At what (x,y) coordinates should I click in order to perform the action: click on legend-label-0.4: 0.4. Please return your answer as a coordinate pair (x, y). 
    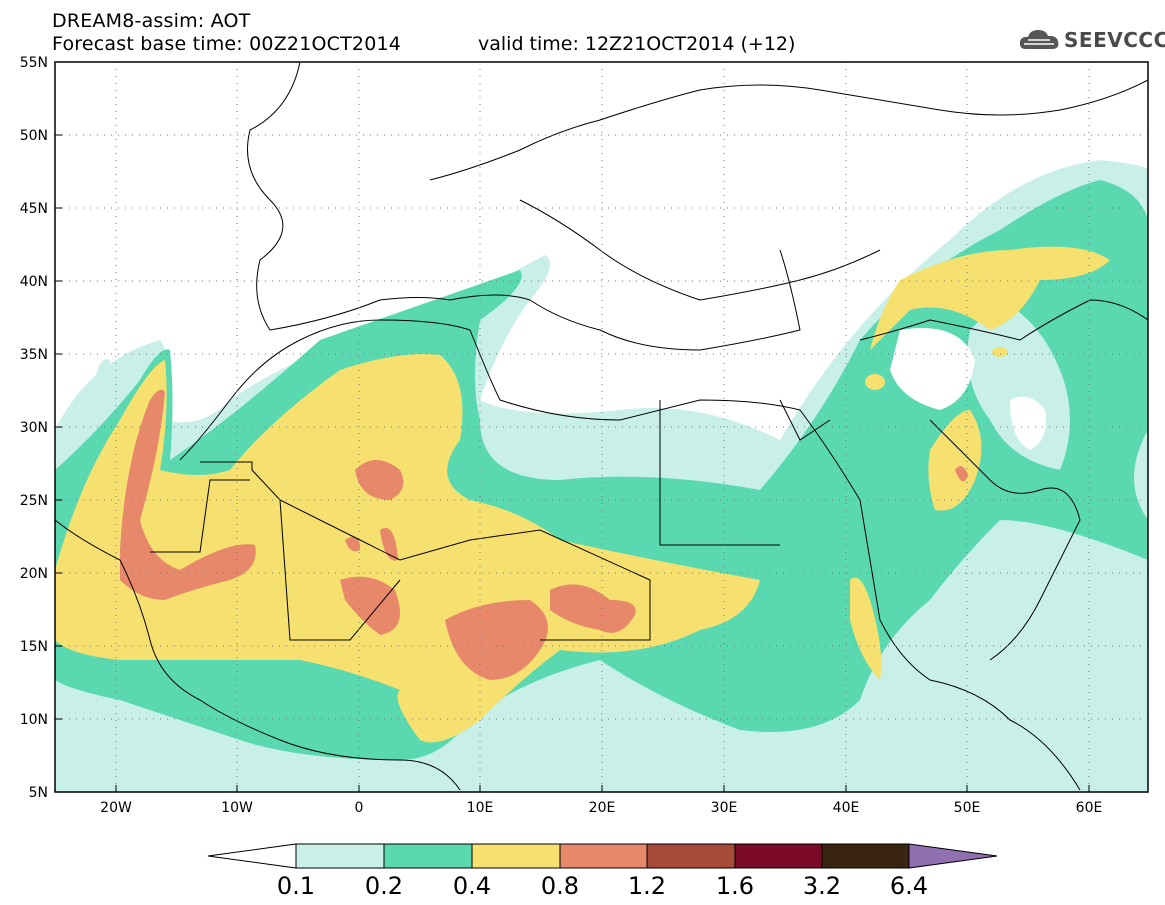
    Looking at the image, I should click on (472, 886).